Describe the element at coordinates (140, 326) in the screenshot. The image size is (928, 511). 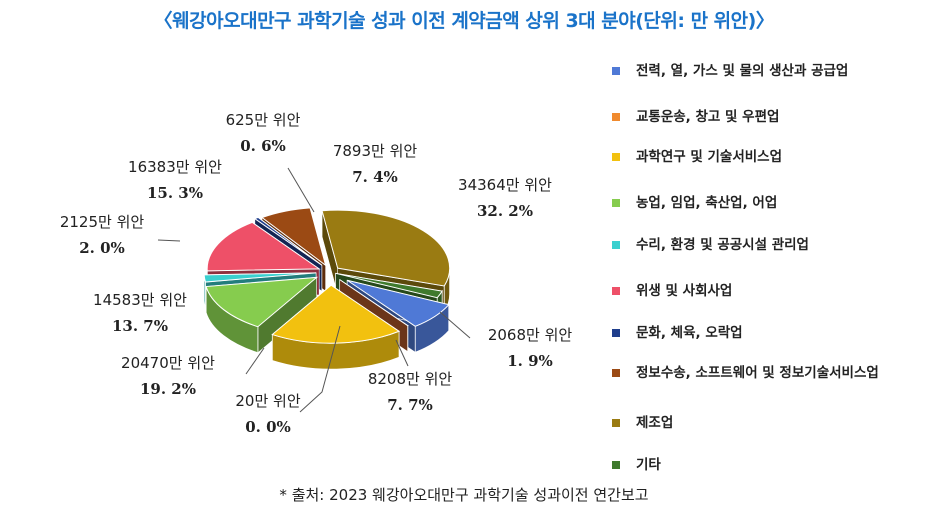
I see `percent-label-5: 13. 7%` at that location.